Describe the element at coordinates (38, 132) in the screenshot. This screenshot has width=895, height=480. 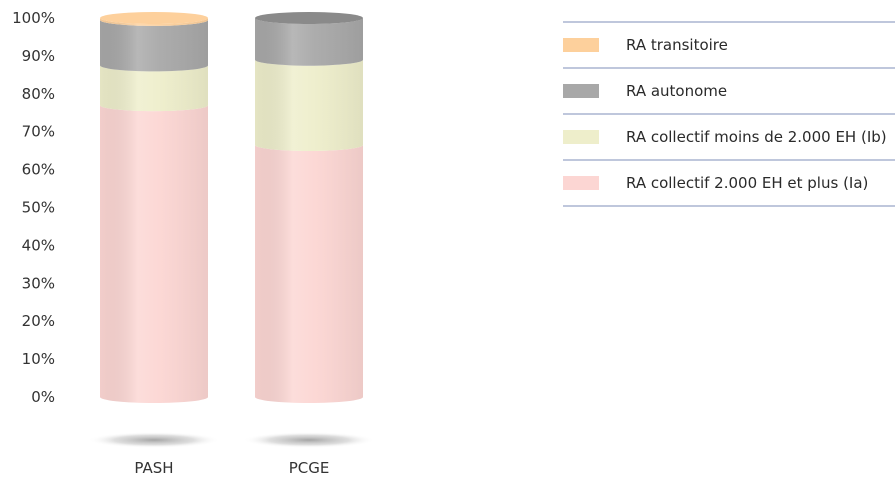
I see `y-tick-label: 70%` at that location.